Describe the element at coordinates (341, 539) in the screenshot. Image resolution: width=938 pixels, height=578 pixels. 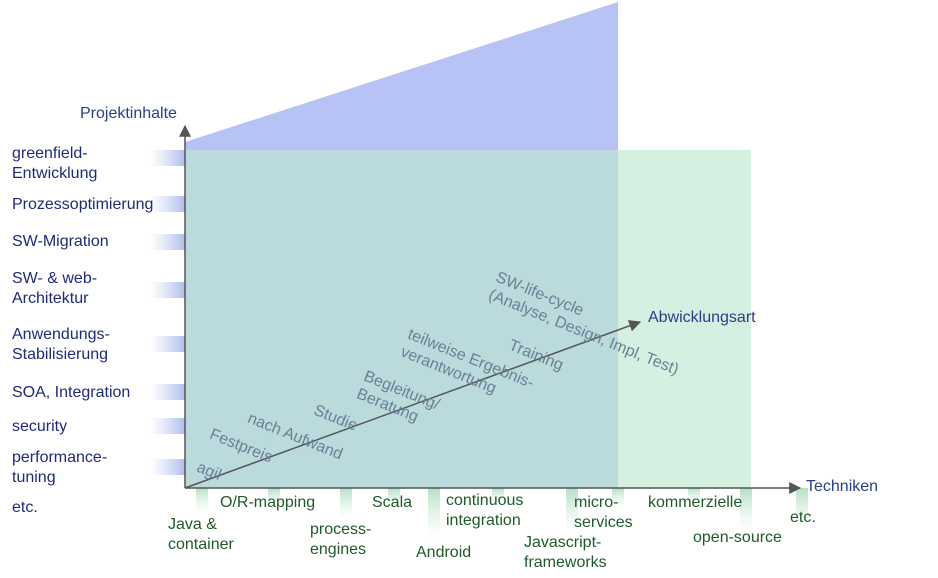
I see `x-label-process-engines: process- engines` at that location.